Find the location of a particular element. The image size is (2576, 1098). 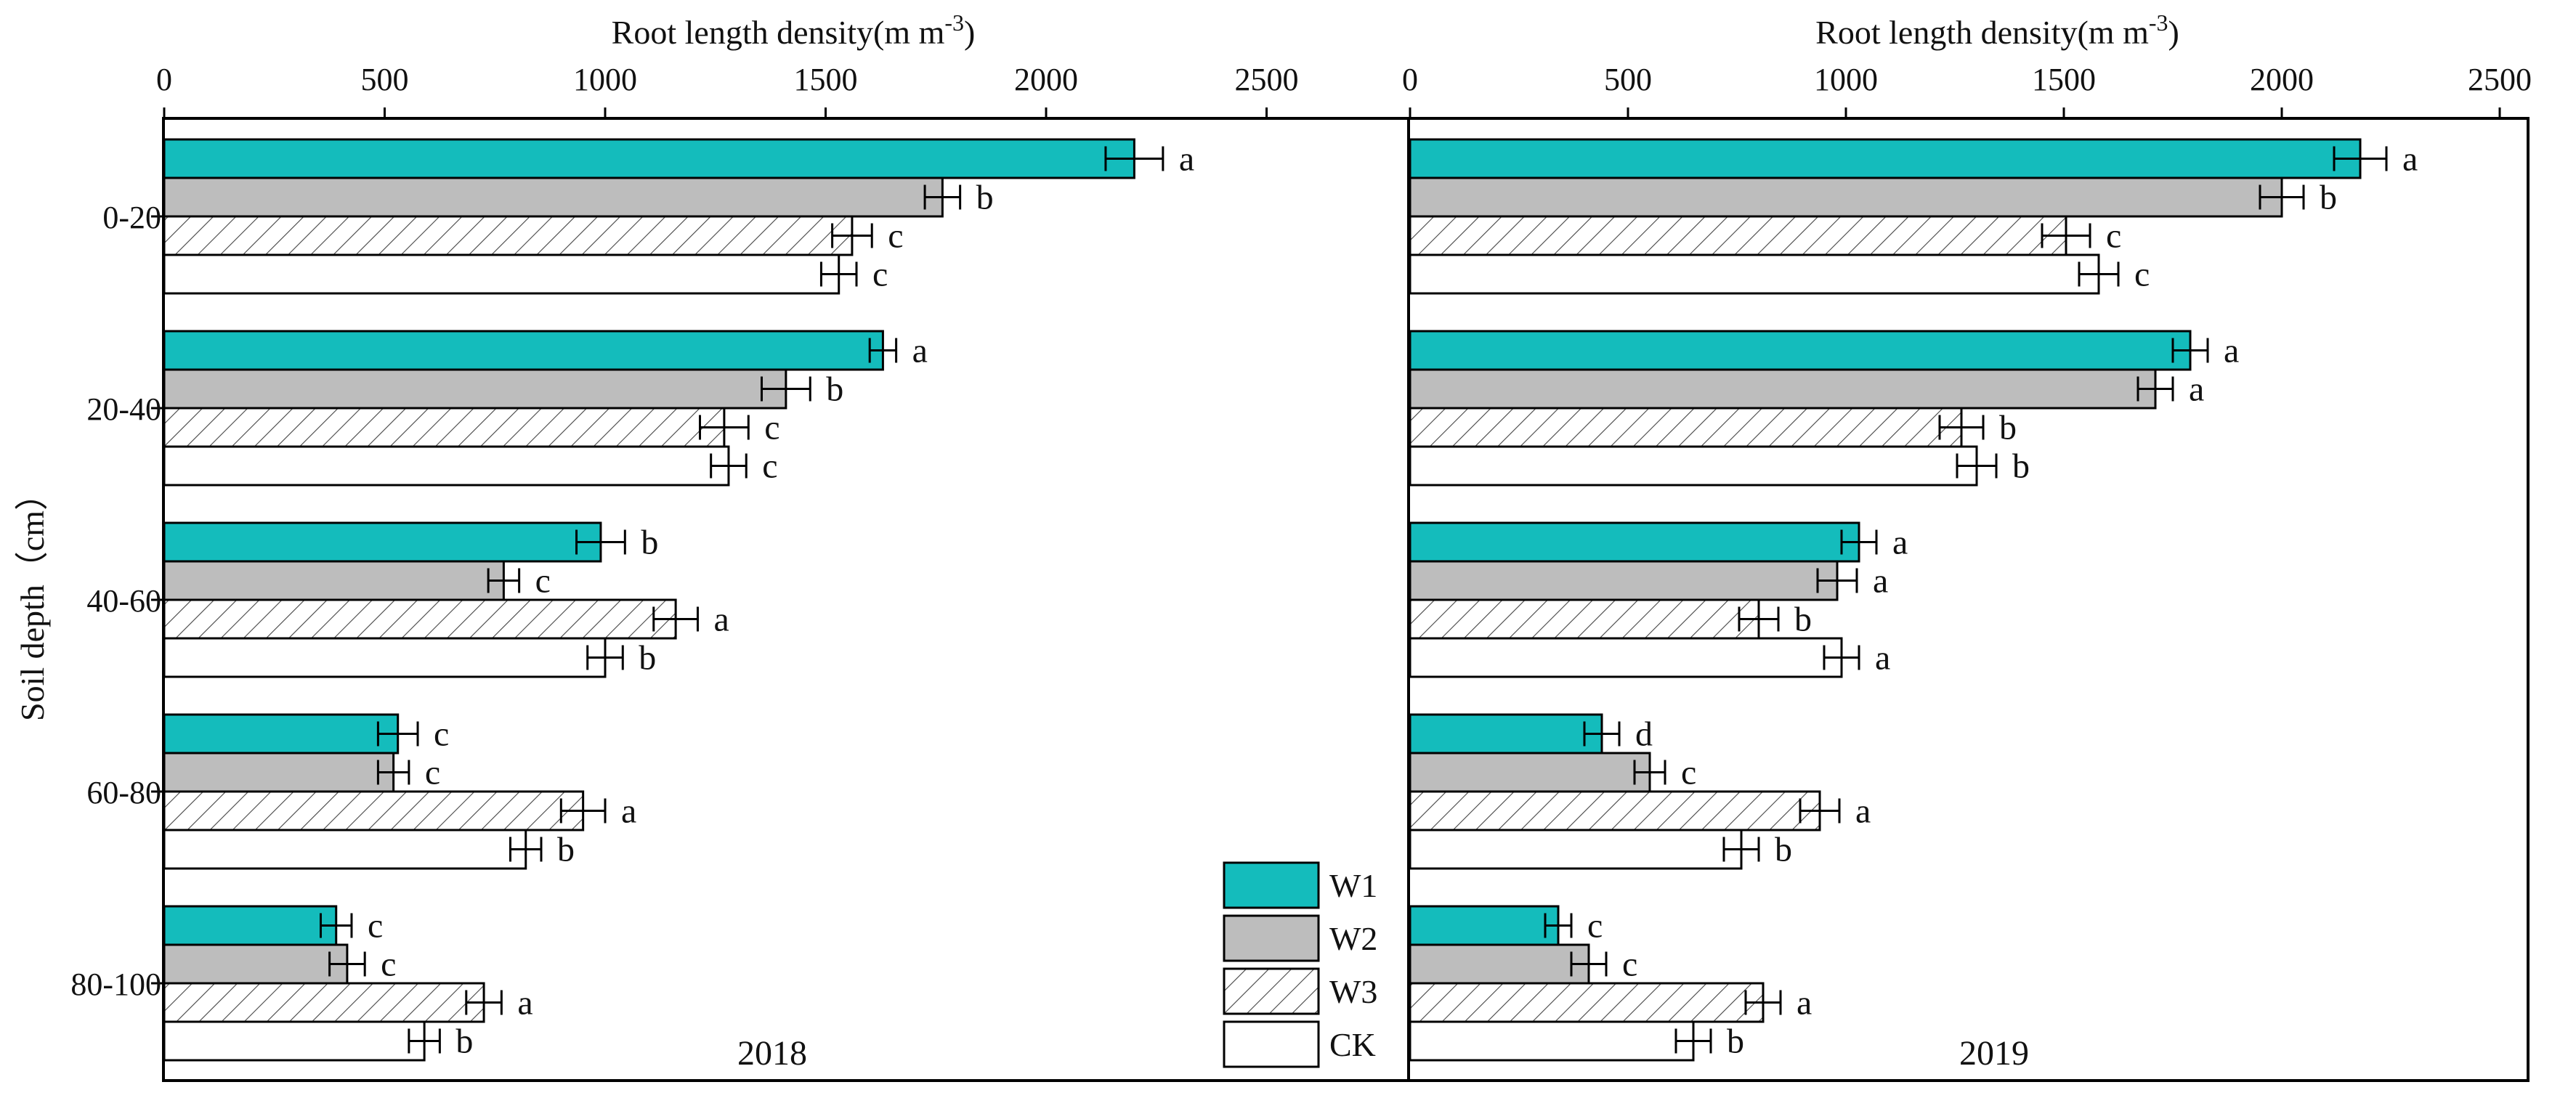

panel-2019-W3-80-100-letter: a is located at coordinates (1804, 1003).